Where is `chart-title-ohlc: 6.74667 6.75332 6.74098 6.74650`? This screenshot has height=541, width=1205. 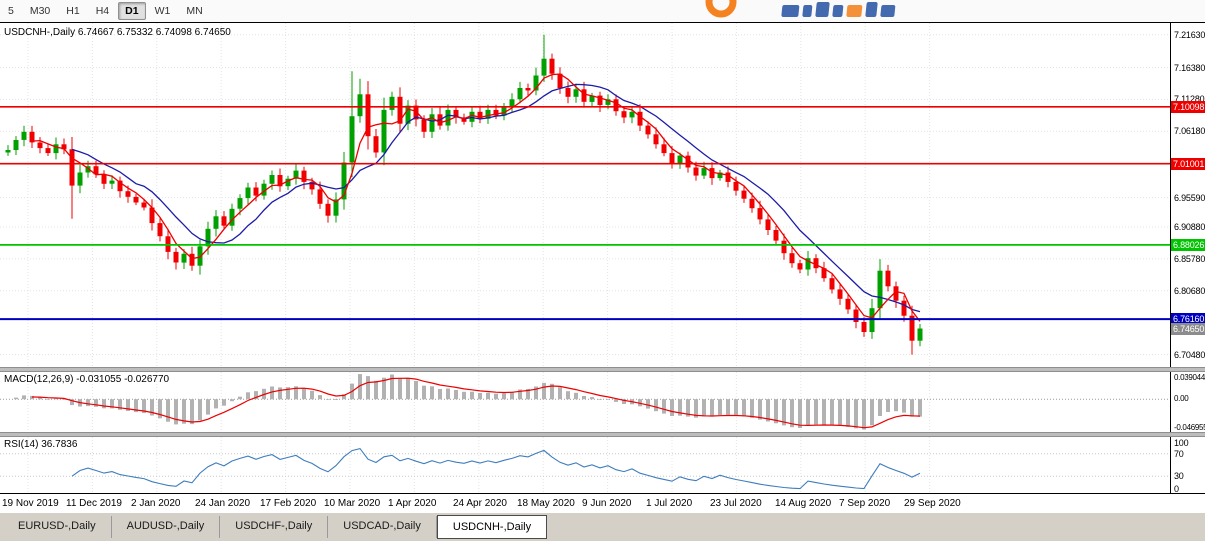 chart-title-ohlc: 6.74667 6.75332 6.74098 6.74650 is located at coordinates (154, 32).